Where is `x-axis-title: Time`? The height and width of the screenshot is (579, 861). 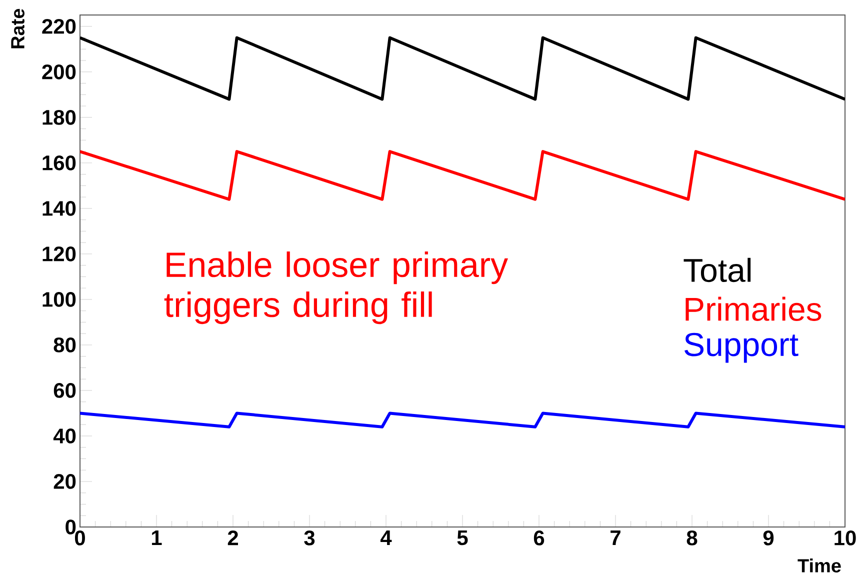 x-axis-title: Time is located at coordinates (819, 565).